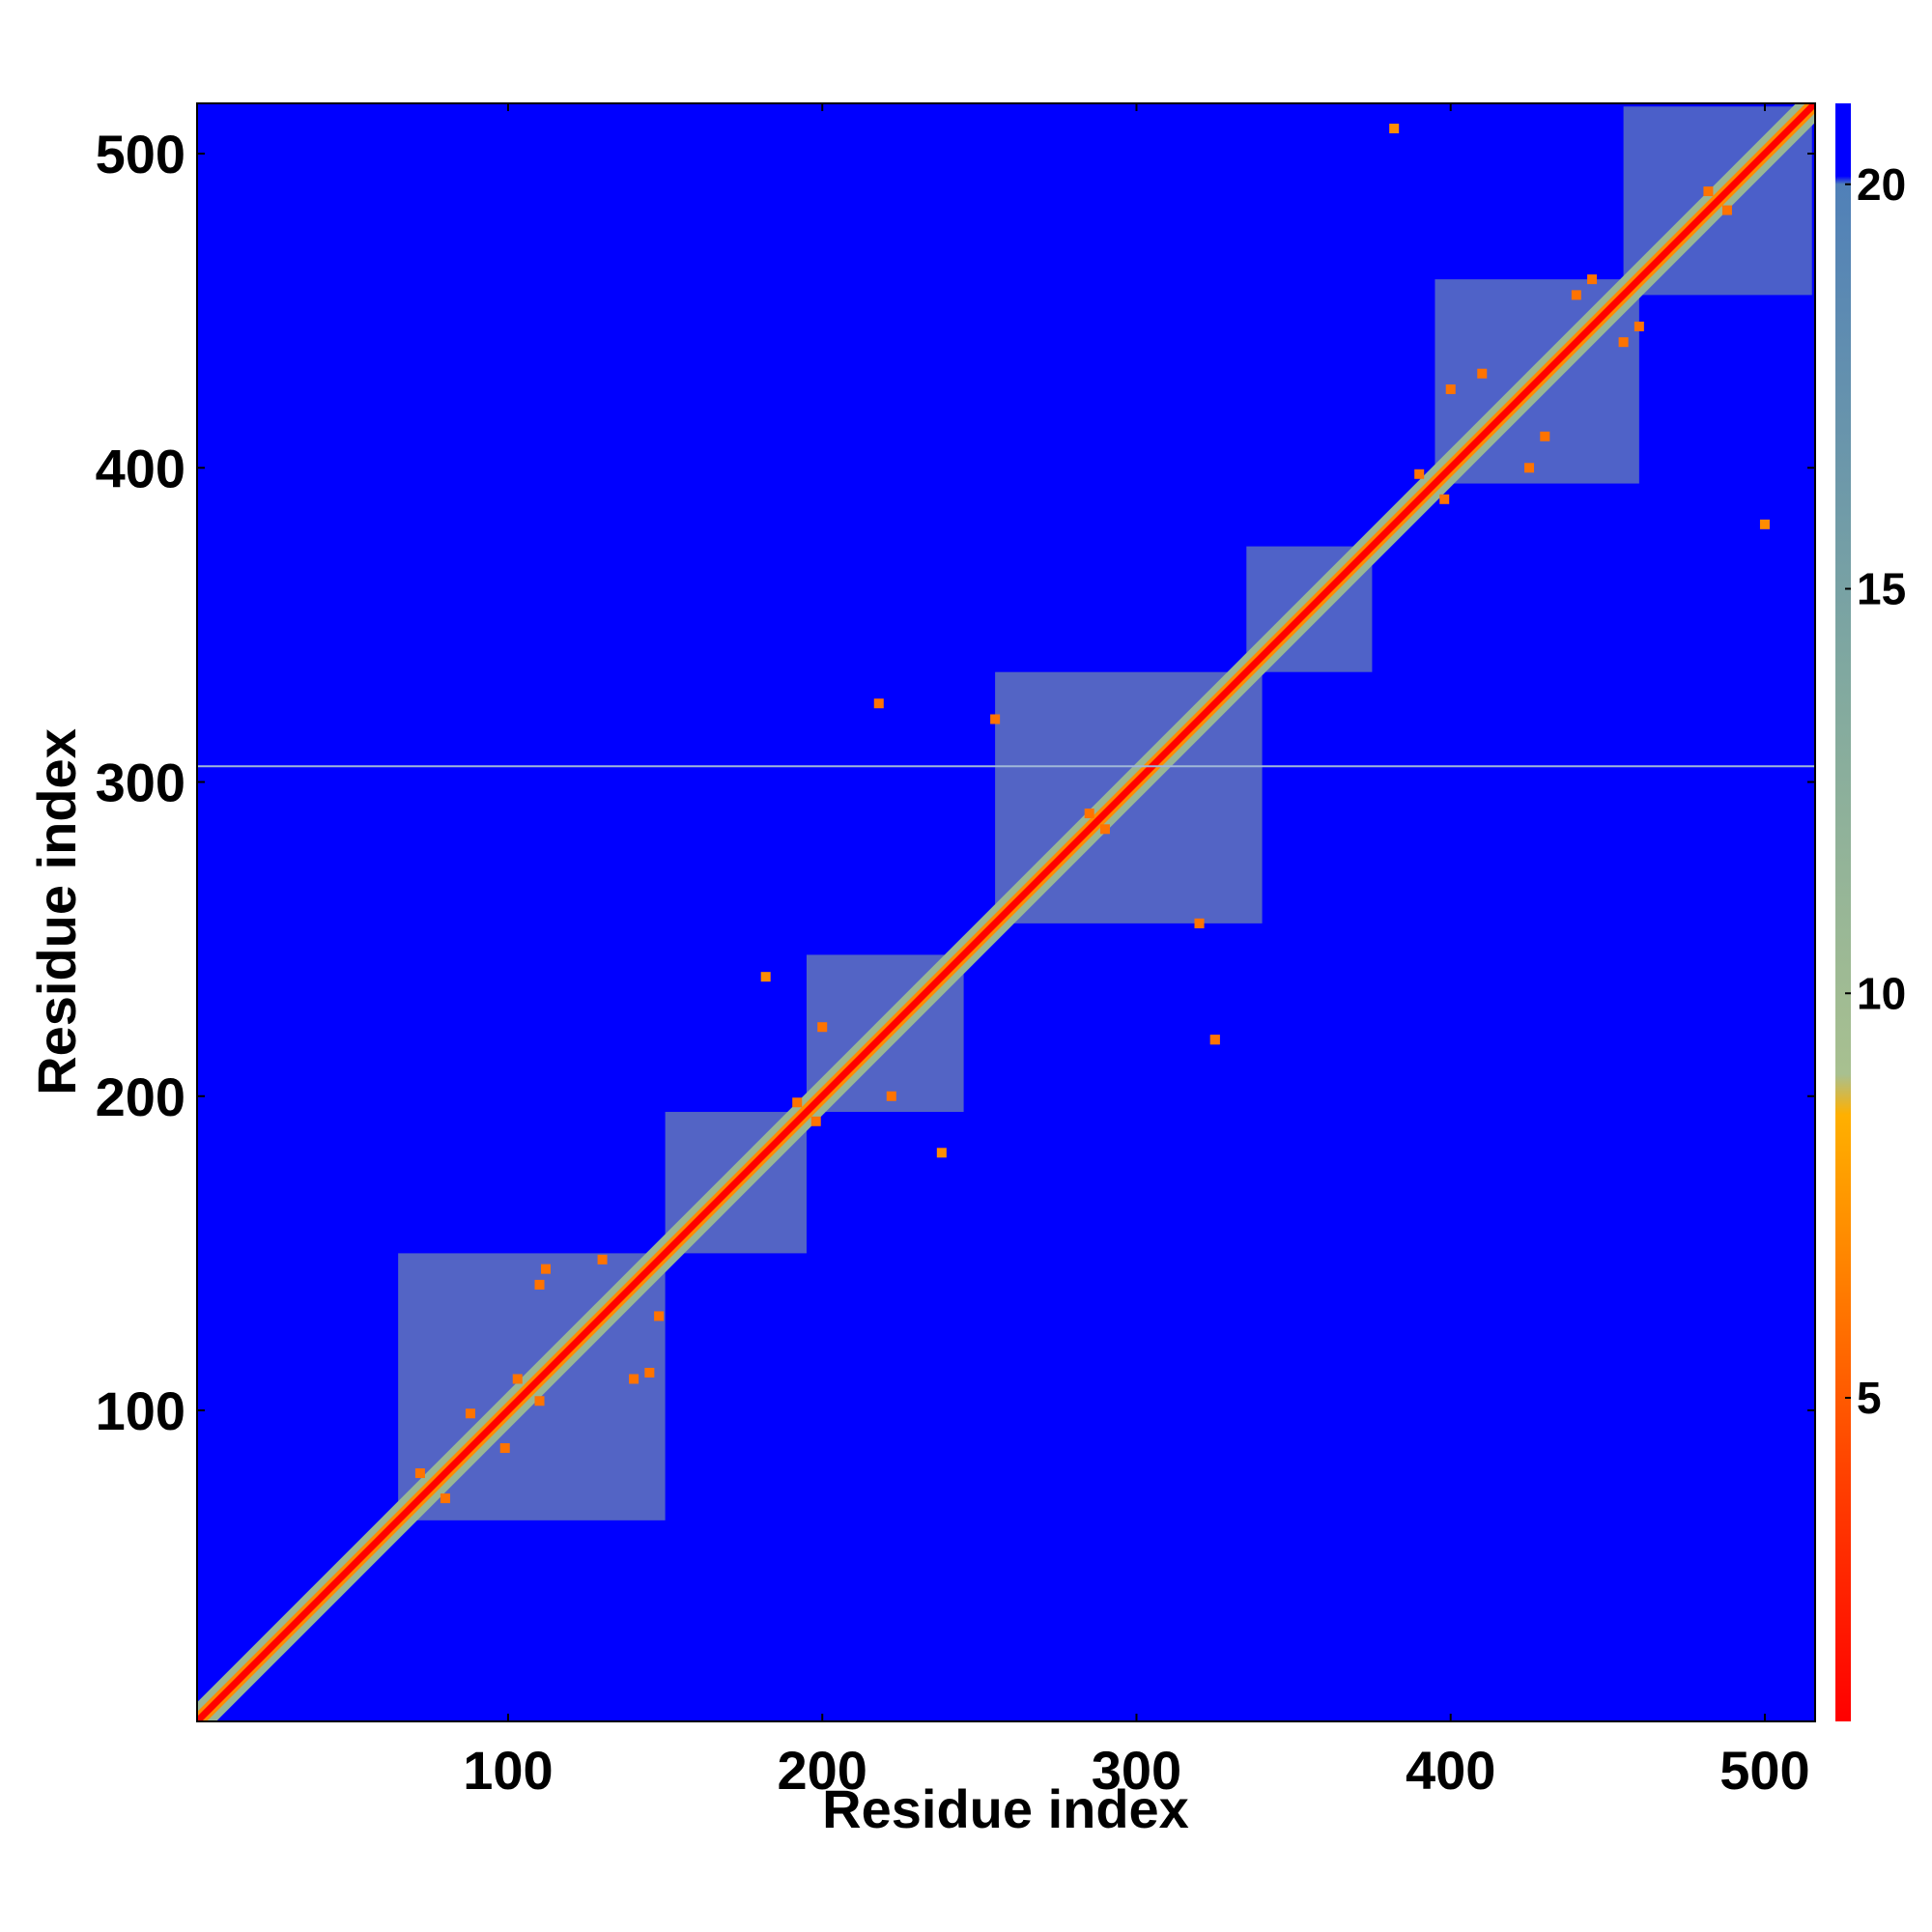 The width and height of the screenshot is (1932, 1932). Describe the element at coordinates (1881, 993) in the screenshot. I see `colorbar-tick-label: 10` at that location.